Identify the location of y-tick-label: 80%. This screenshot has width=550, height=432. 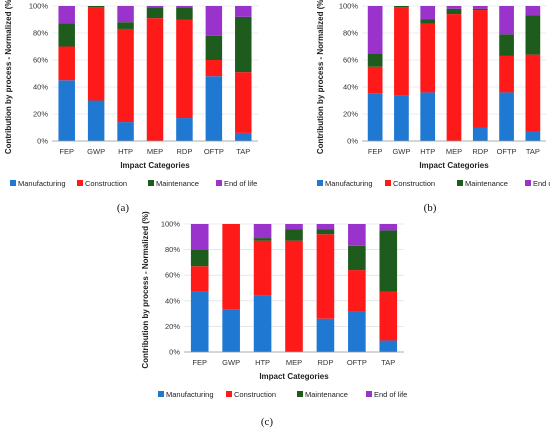
(172, 249).